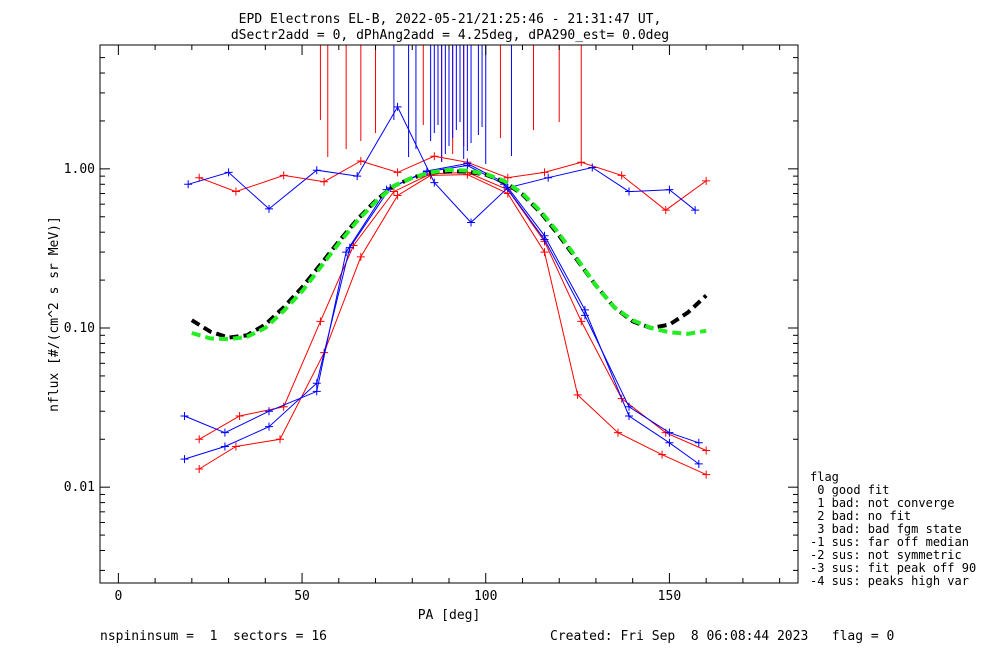  What do you see at coordinates (849, 490) in the screenshot?
I see `legend-item: 0 good fit` at bounding box center [849, 490].